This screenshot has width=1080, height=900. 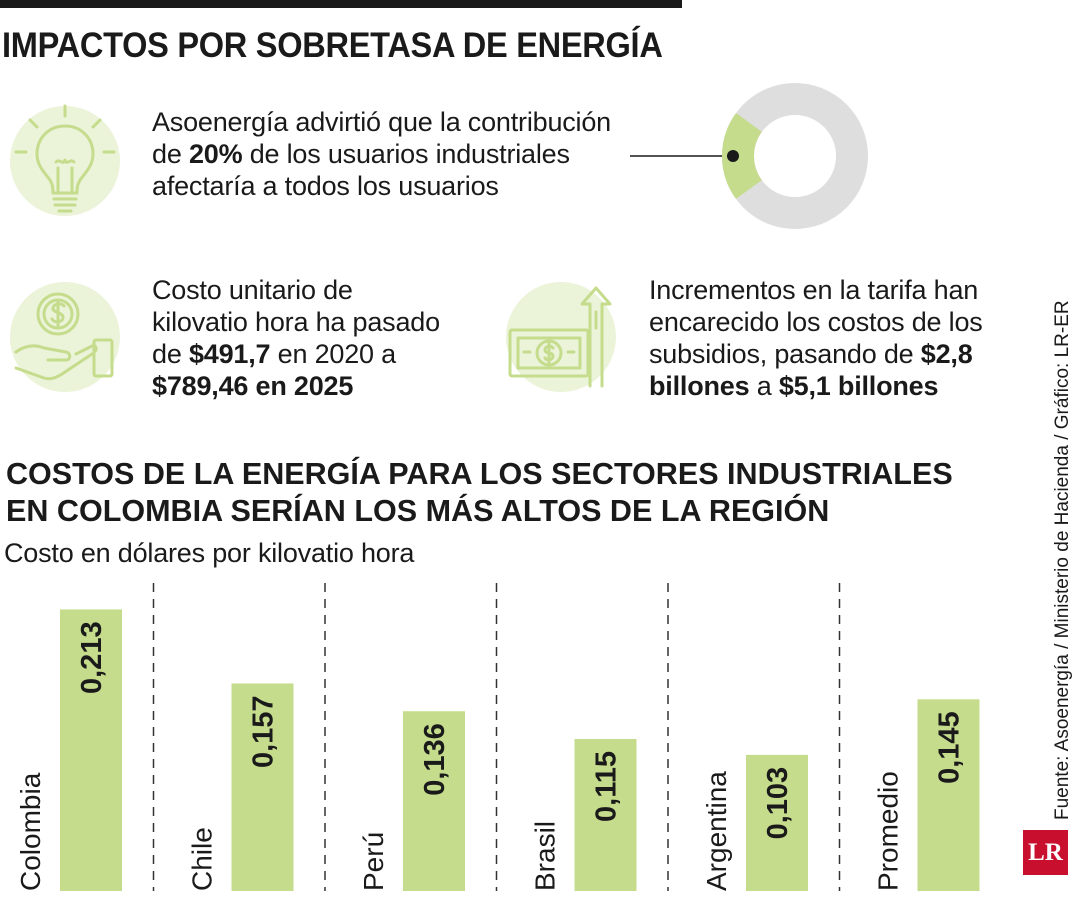 What do you see at coordinates (253, 386) in the screenshot?
I see `fact2-value-to: $789,46 en 2025` at bounding box center [253, 386].